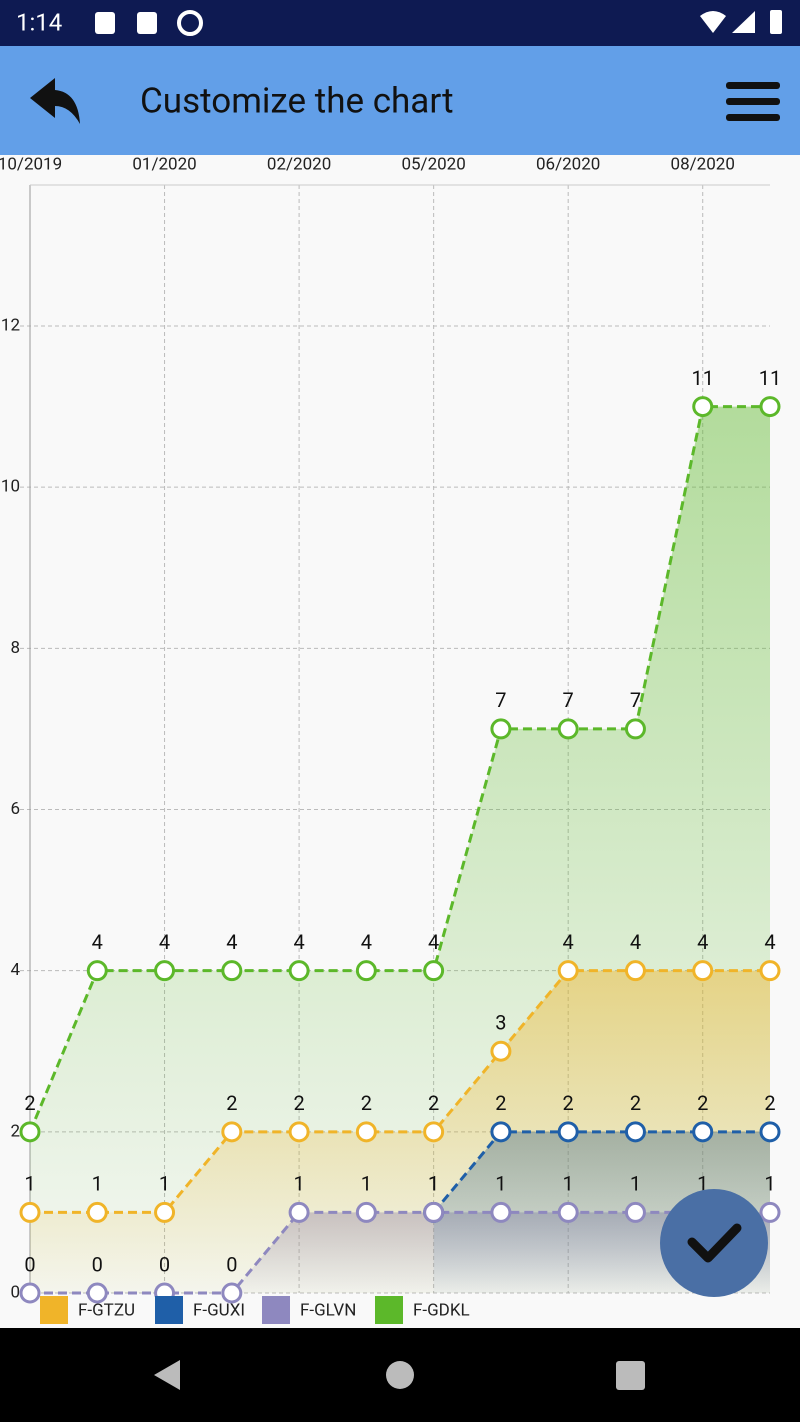  What do you see at coordinates (10, 487) in the screenshot?
I see `y-tick-label: 10` at bounding box center [10, 487].